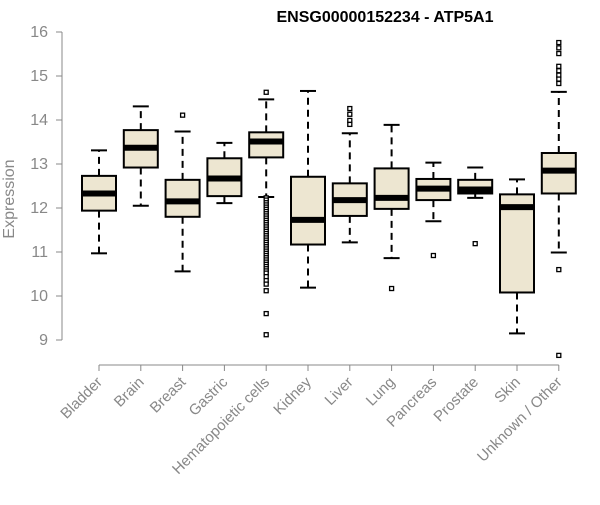  Describe the element at coordinates (140, 156) in the screenshot. I see `box-brain` at that location.